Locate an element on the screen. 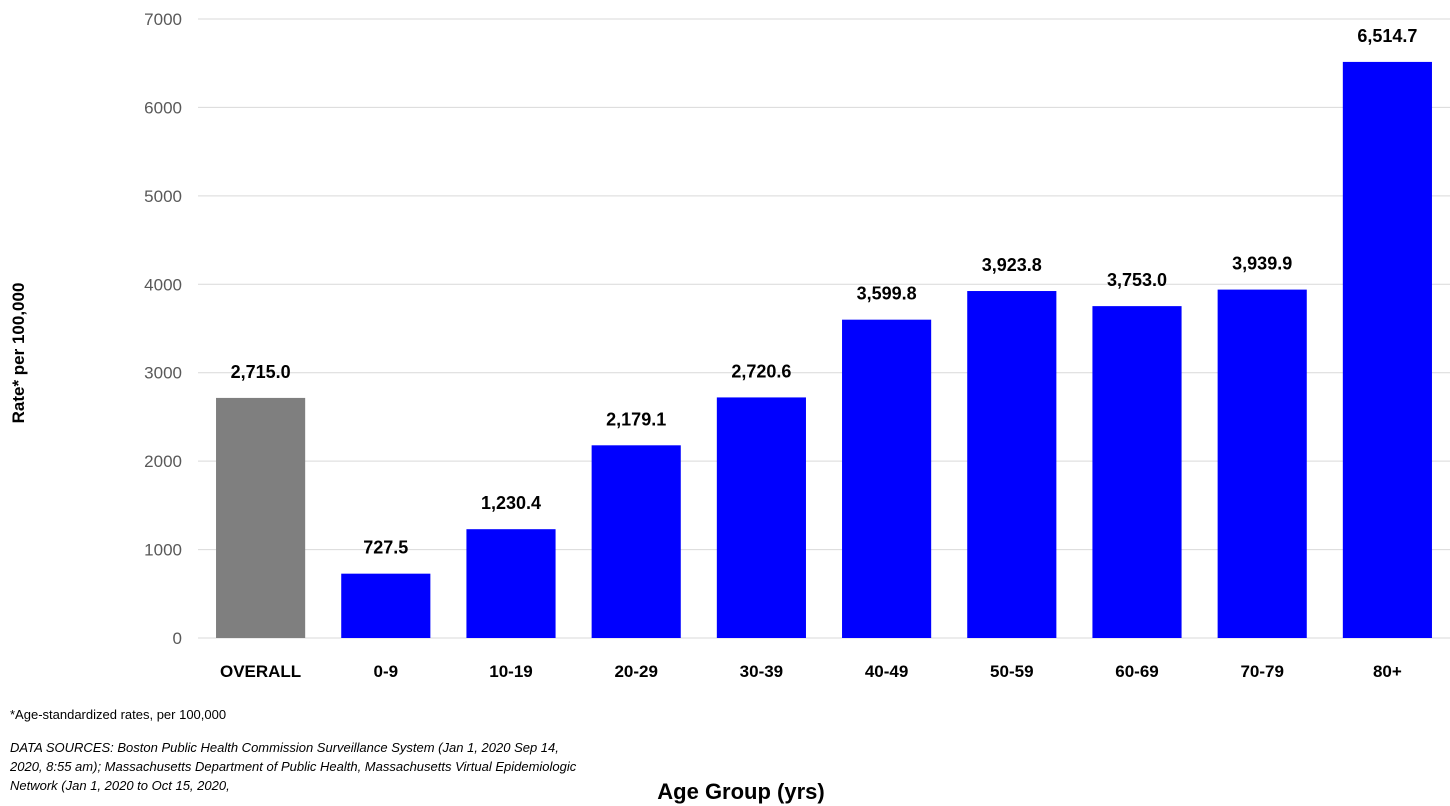  x-axis-title: Age Group (yrs) is located at coordinates (740, 791).